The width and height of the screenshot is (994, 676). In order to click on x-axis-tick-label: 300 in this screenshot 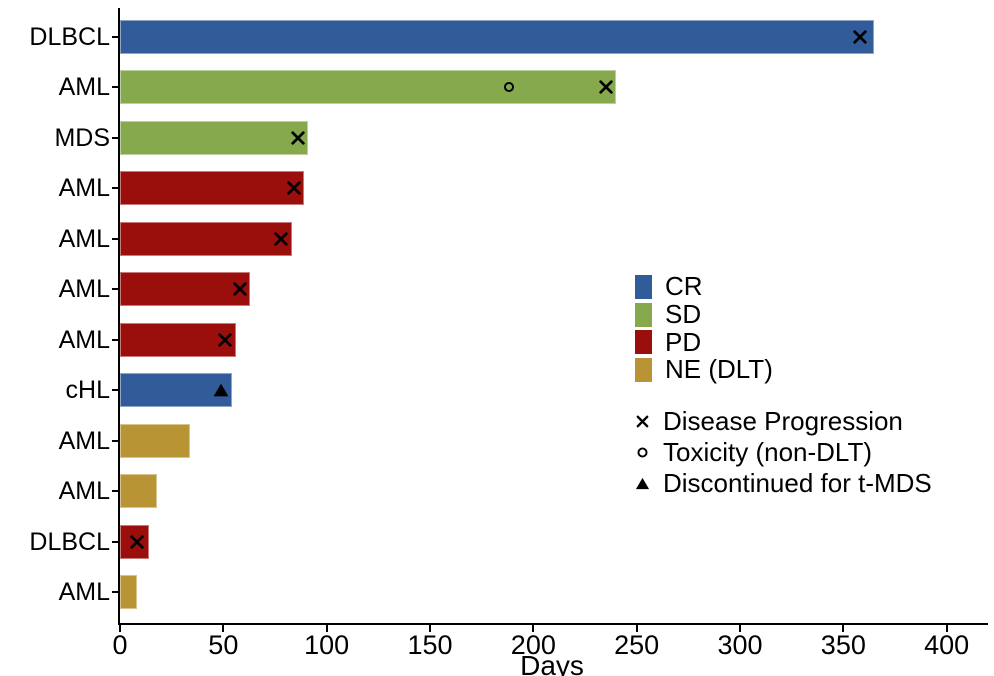, I will do `click(740, 645)`.